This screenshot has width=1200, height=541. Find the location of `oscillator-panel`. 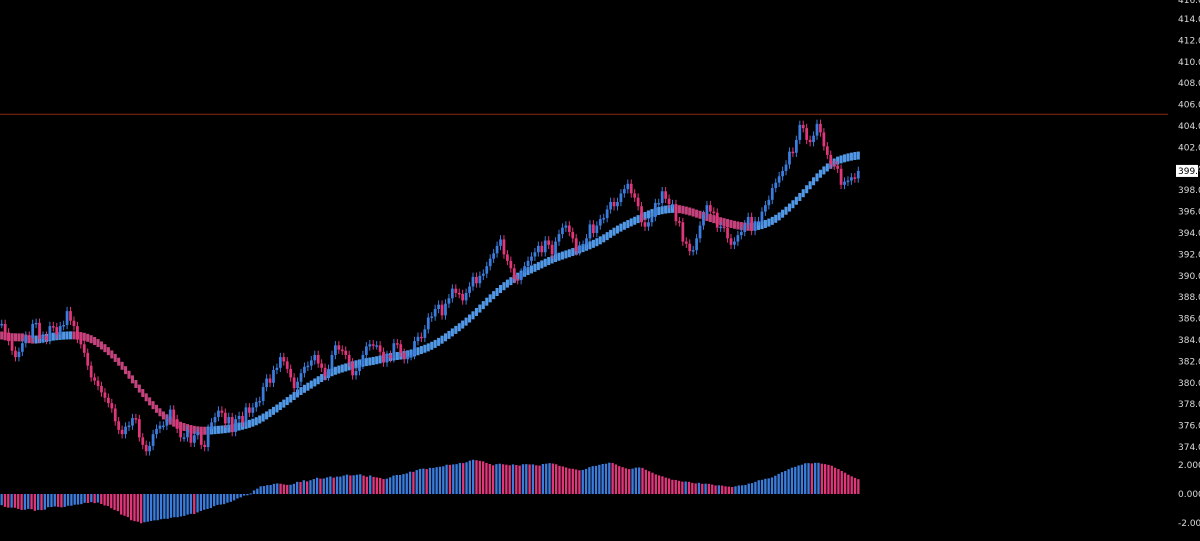

oscillator-panel is located at coordinates (430, 491).